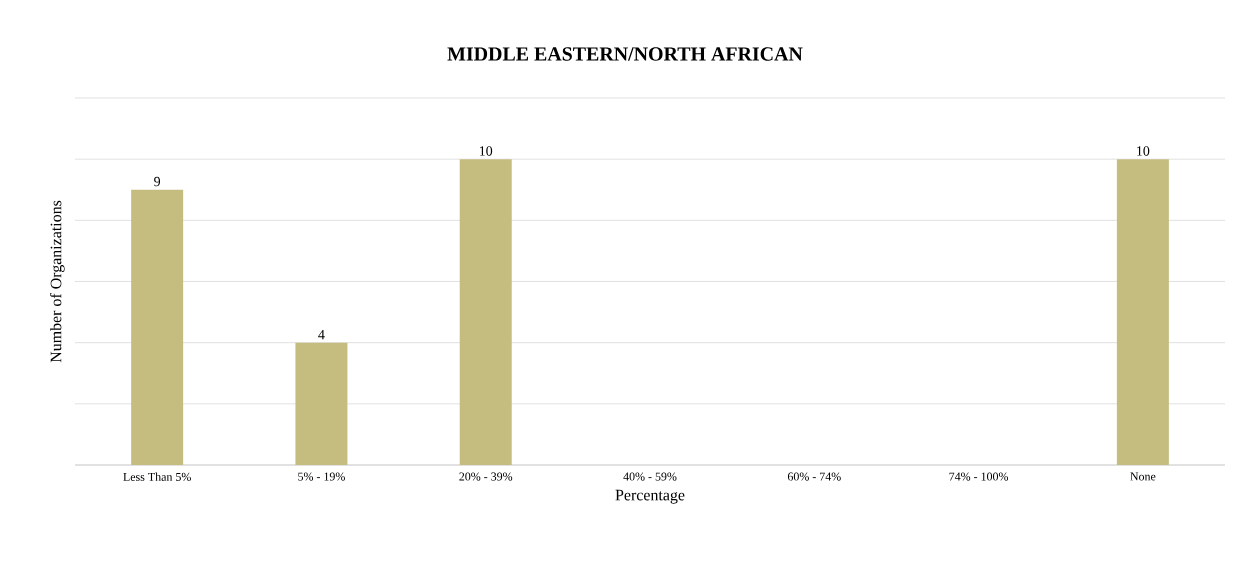  I want to click on x-tick-label: 60% - 74%, so click(814, 476).